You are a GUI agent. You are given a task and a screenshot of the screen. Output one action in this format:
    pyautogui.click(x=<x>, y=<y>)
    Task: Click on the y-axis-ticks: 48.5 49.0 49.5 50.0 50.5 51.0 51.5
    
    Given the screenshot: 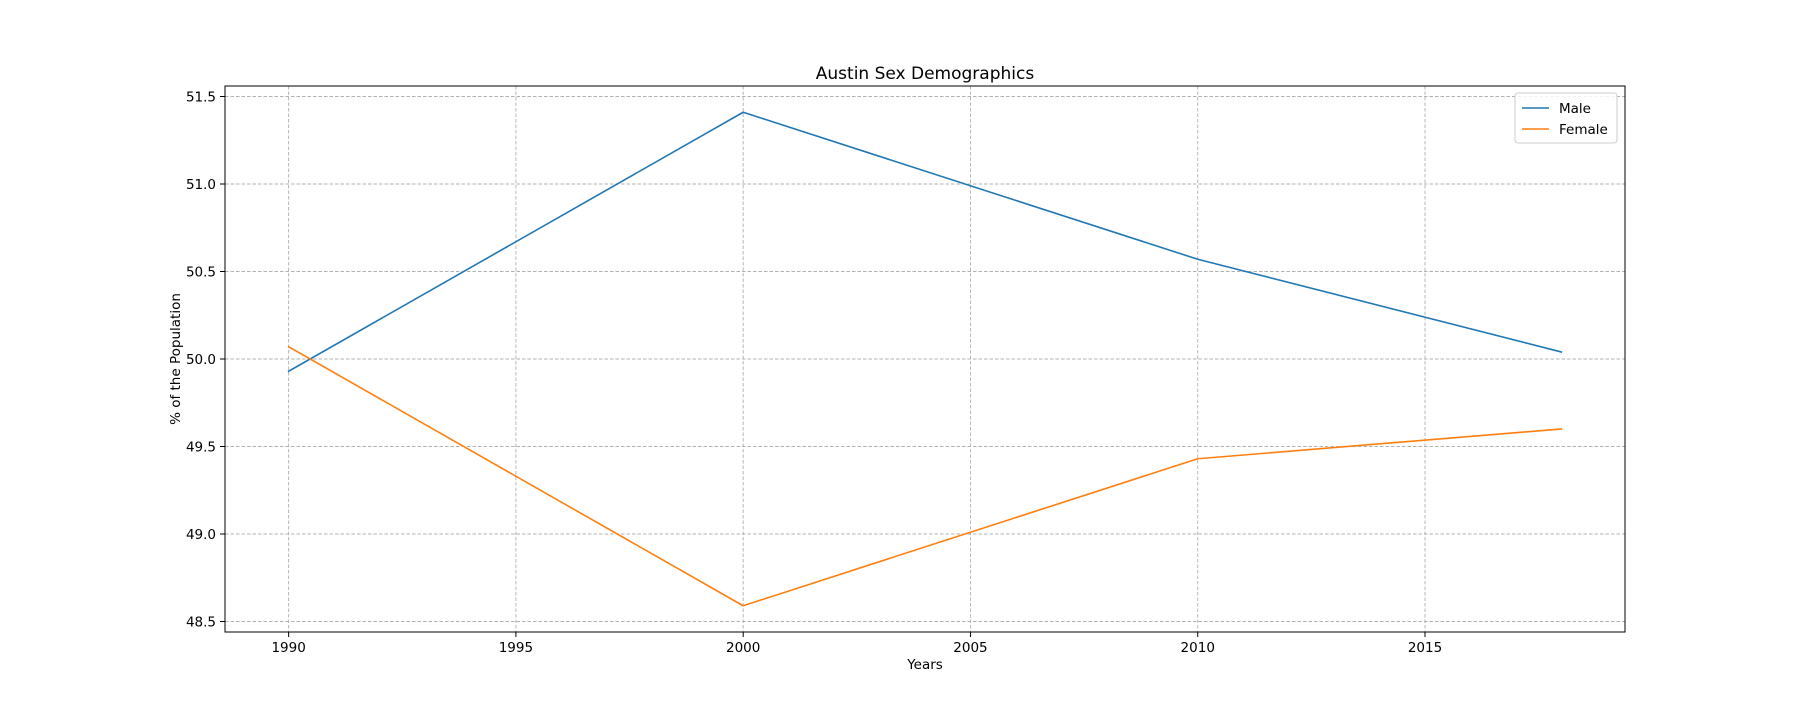 What is the action you would take?
    pyautogui.click(x=205, y=360)
    